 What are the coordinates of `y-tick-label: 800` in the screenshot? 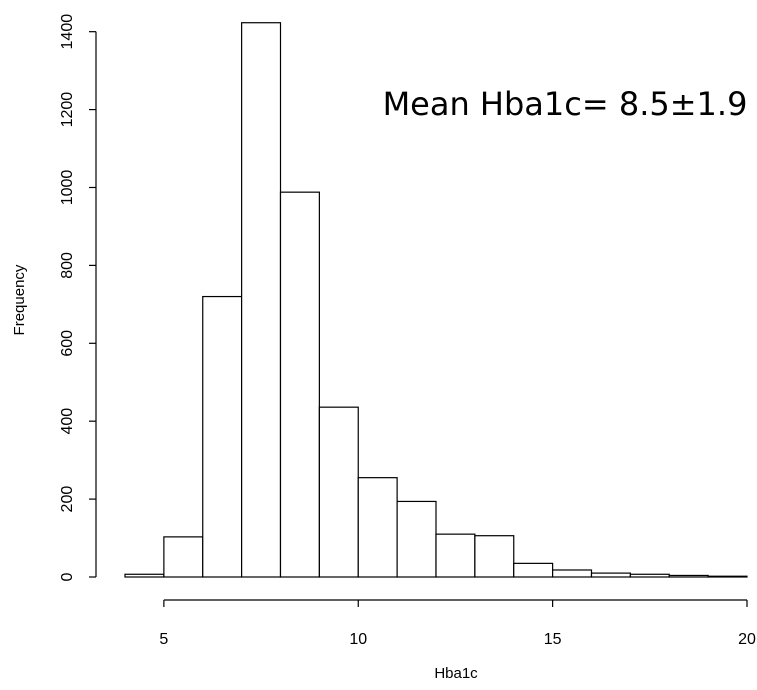 It's located at (67, 265).